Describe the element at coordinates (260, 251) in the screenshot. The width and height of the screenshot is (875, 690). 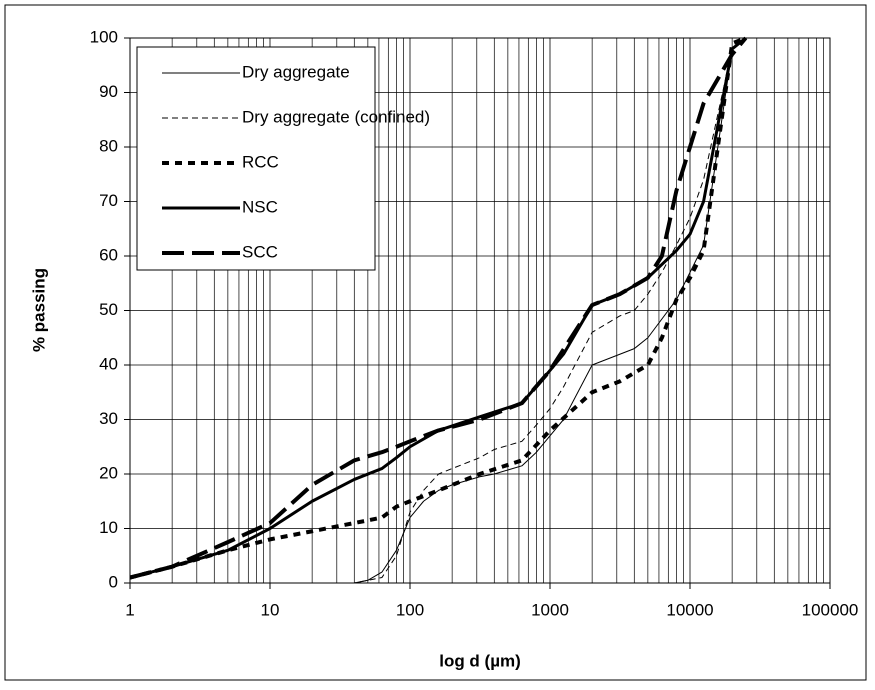
I see `legend-label: SCC` at that location.